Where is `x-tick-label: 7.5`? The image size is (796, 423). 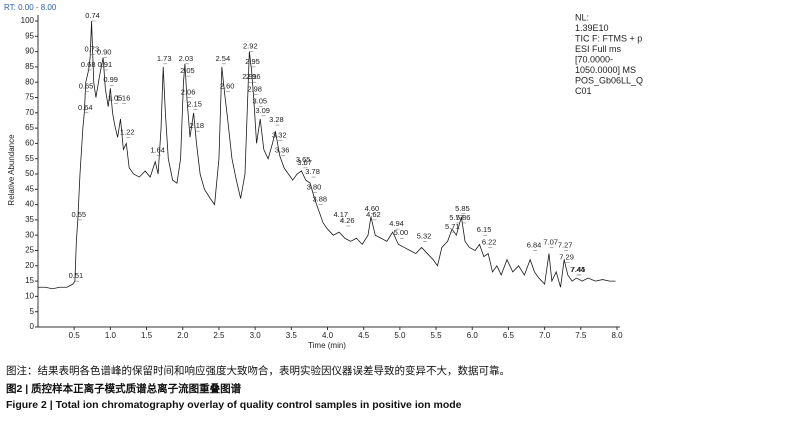 x-tick-label: 7.5 is located at coordinates (581, 335).